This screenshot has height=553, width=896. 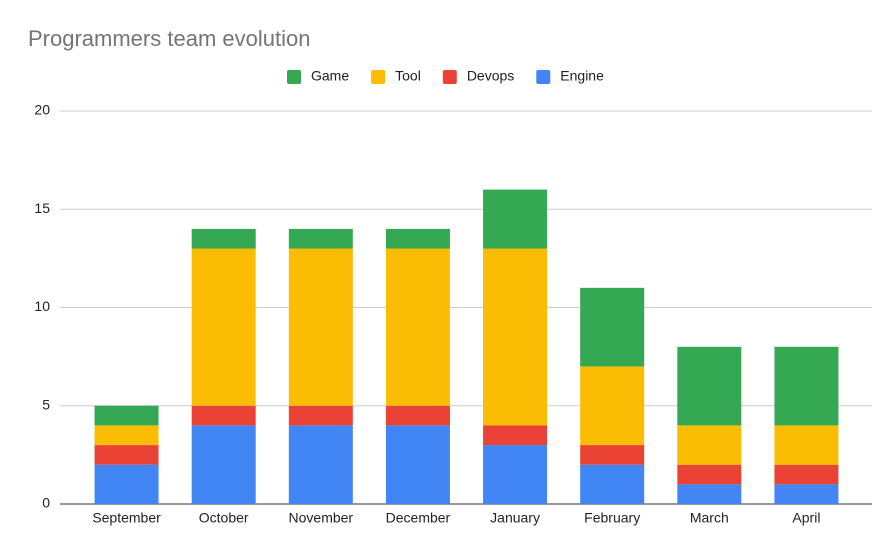 I want to click on x-tick-label: April, so click(x=806, y=518).